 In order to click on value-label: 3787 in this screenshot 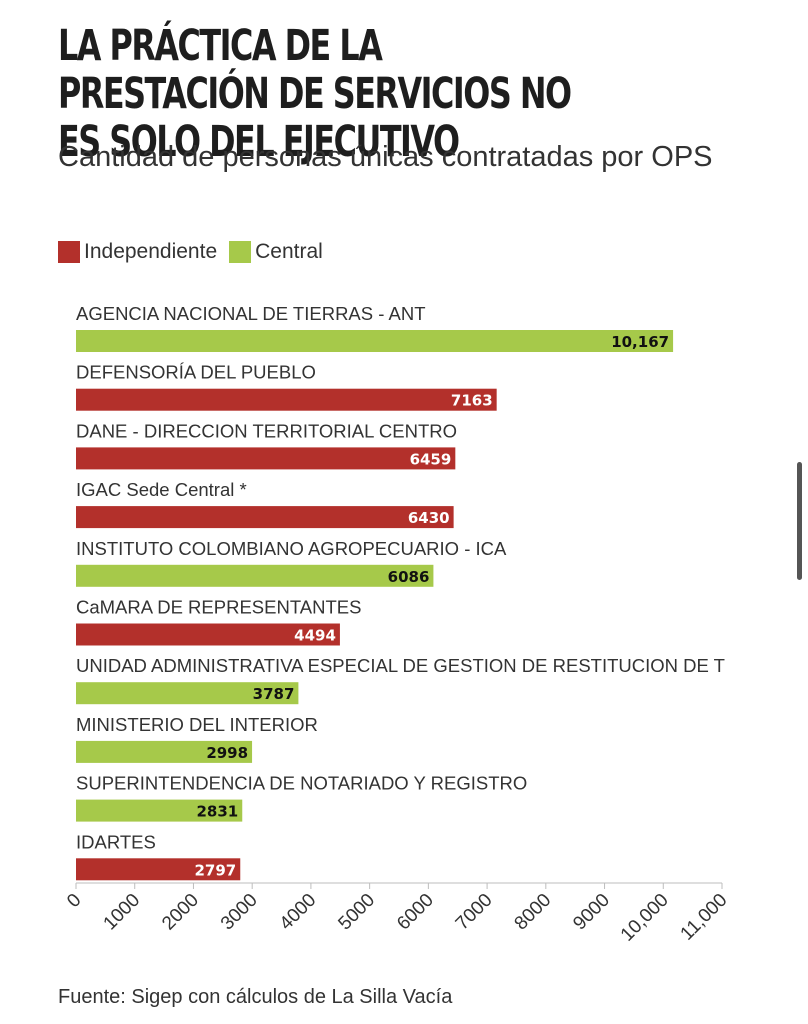, I will do `click(274, 694)`.